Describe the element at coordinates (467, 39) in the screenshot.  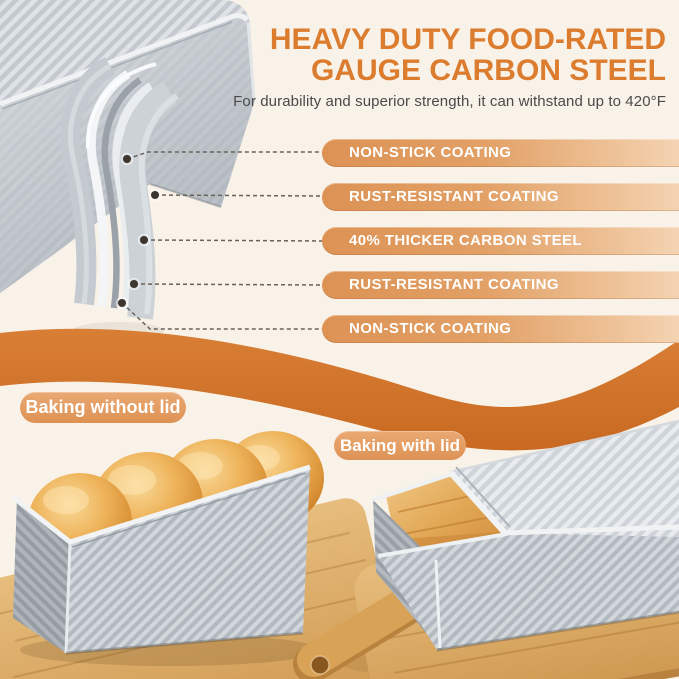
I see `page-title-line1: HEAVY DUTY FOOD-RATED` at that location.